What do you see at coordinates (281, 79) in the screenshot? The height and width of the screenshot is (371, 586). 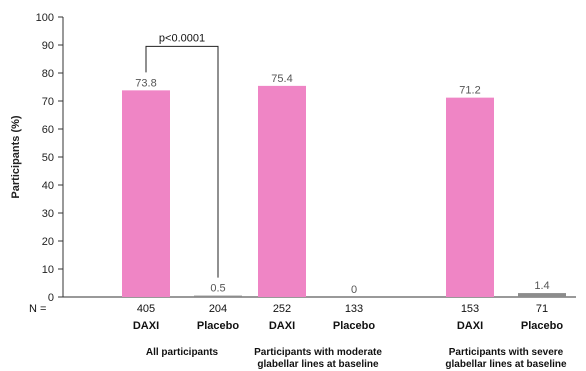 I see `bar-value-label: 75.4` at bounding box center [281, 79].